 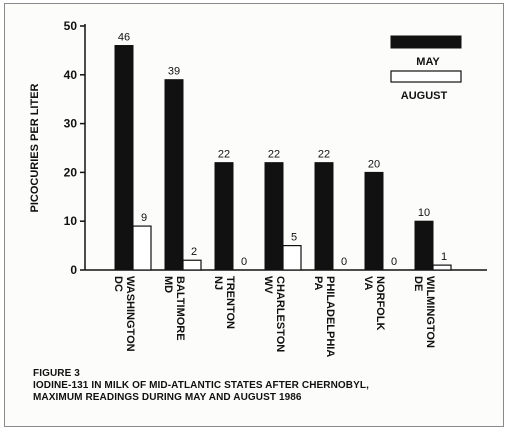 What do you see at coordinates (71, 26) in the screenshot?
I see `y-tick-label-50: 50` at bounding box center [71, 26].